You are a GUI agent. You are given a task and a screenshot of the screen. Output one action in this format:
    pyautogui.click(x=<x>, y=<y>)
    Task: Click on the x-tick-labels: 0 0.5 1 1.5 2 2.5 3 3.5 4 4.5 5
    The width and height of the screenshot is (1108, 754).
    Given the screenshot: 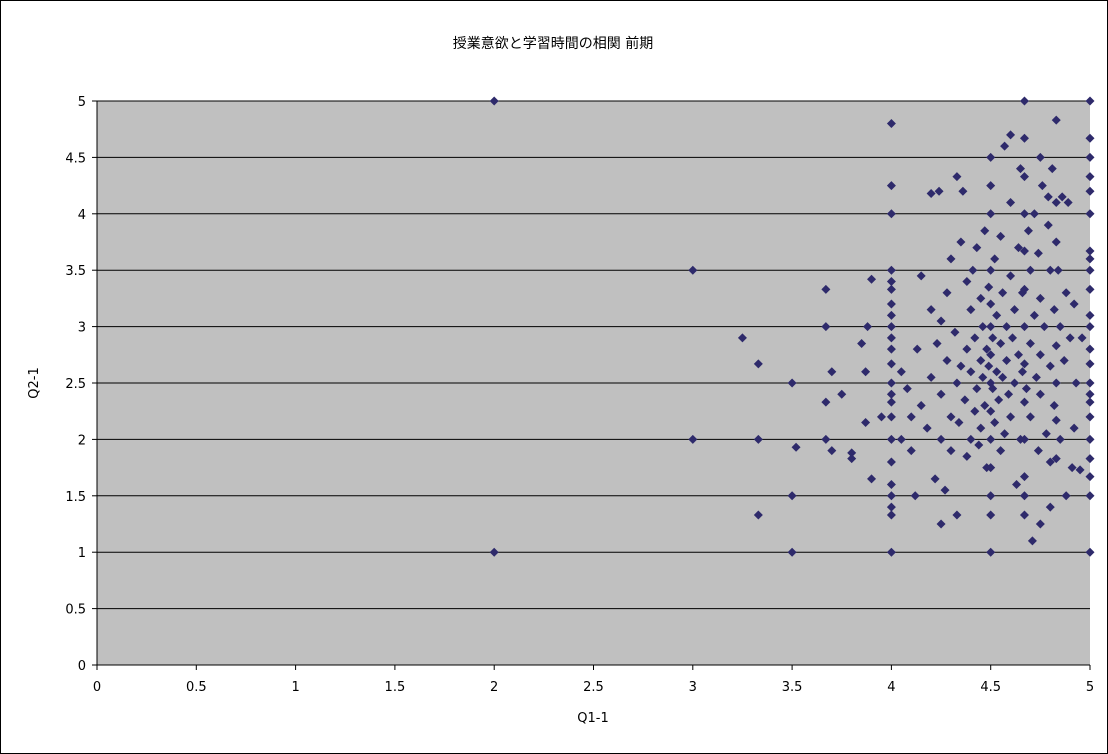 What is the action you would take?
    pyautogui.click(x=593, y=687)
    